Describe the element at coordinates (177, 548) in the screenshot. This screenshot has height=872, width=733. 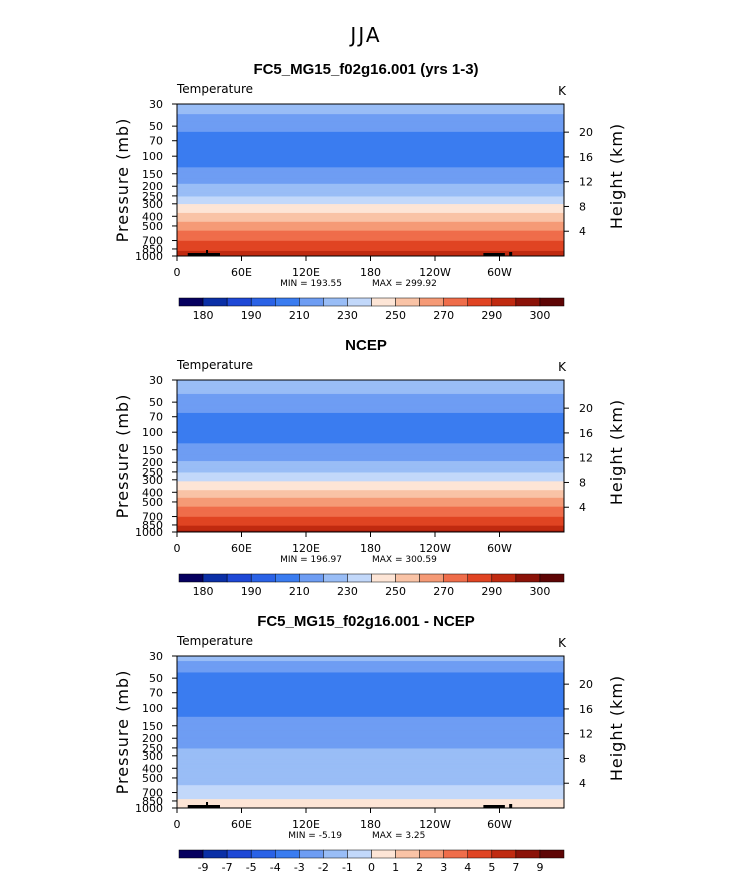
I see `x-tick-label: 0` at that location.